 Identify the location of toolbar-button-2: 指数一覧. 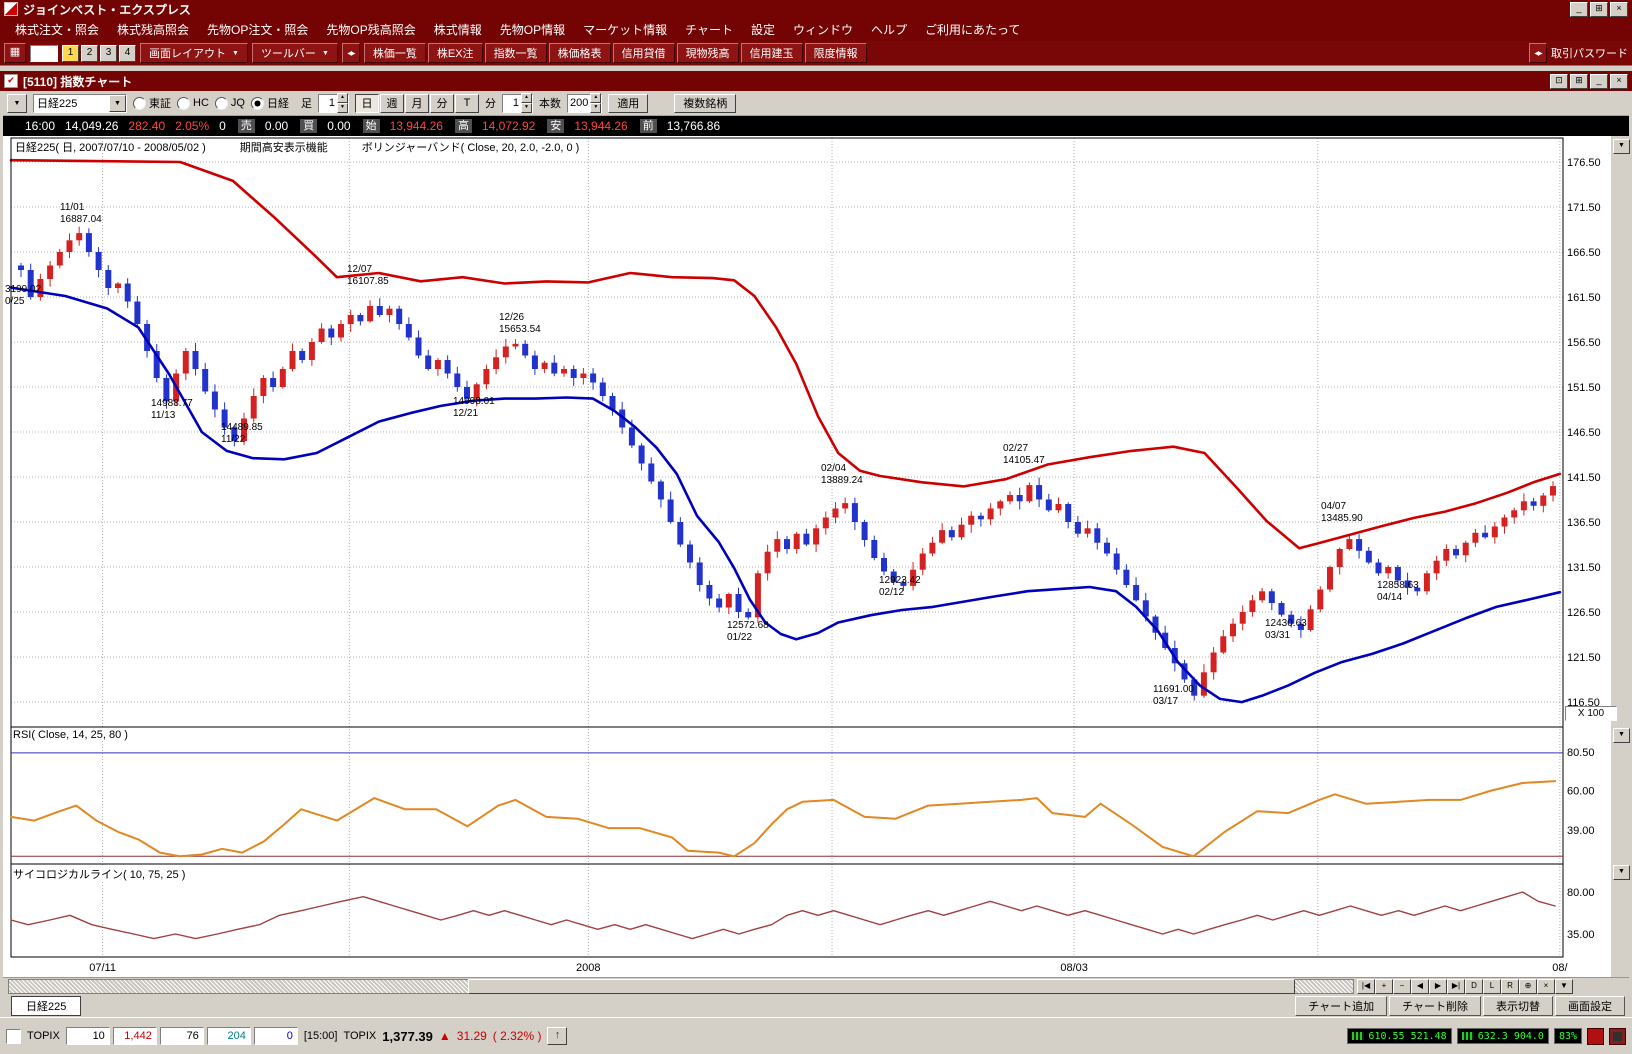
(515, 53).